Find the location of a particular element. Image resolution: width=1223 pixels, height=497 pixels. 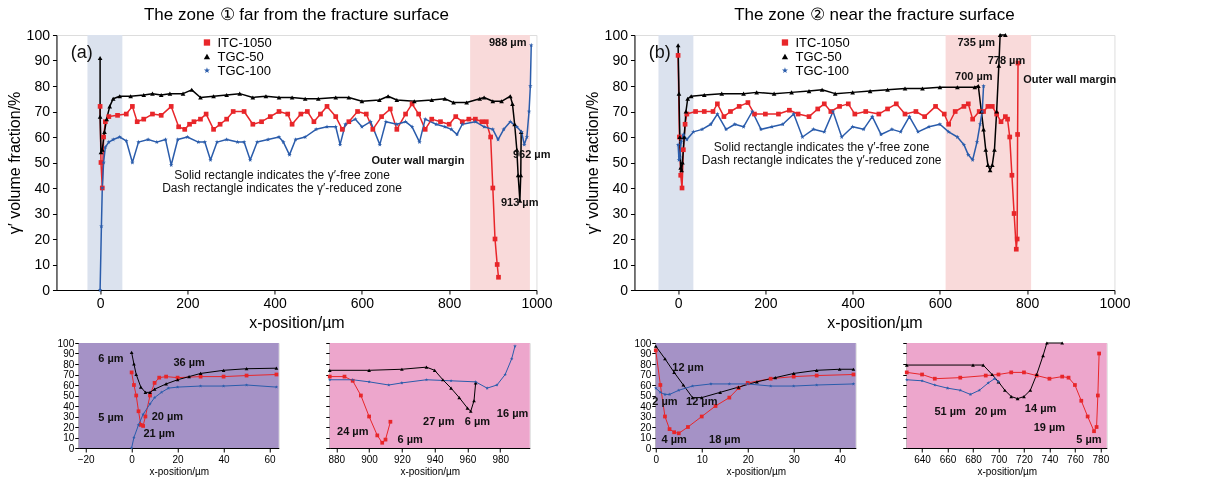

x-tick-label: 720 is located at coordinates (1025, 459).